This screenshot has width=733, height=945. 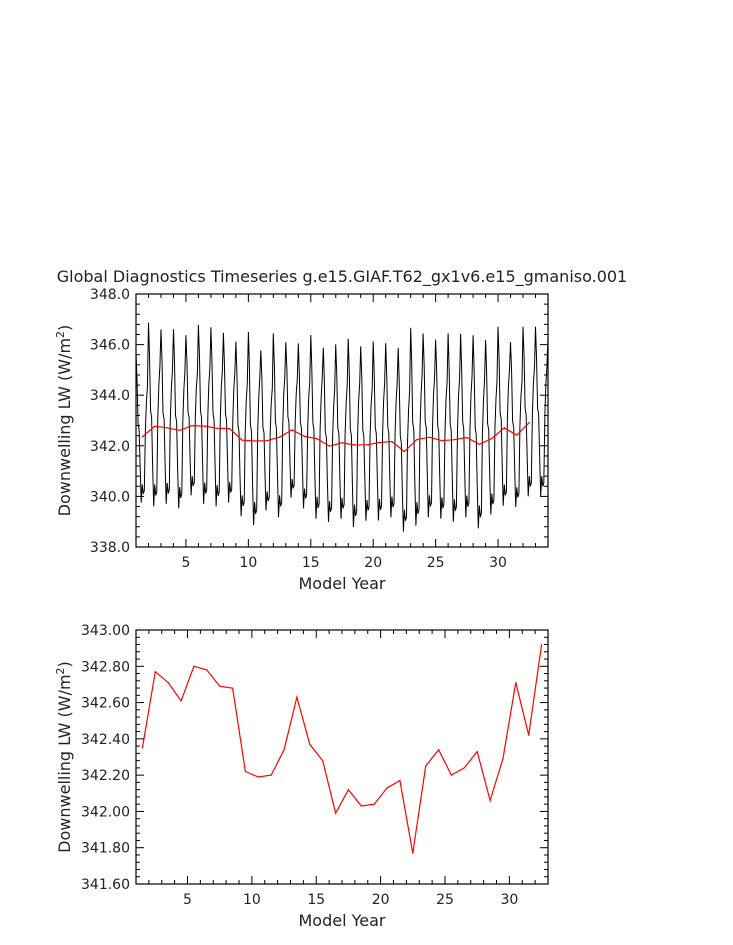 I want to click on y-tick-label: 341.80, so click(x=105, y=849).